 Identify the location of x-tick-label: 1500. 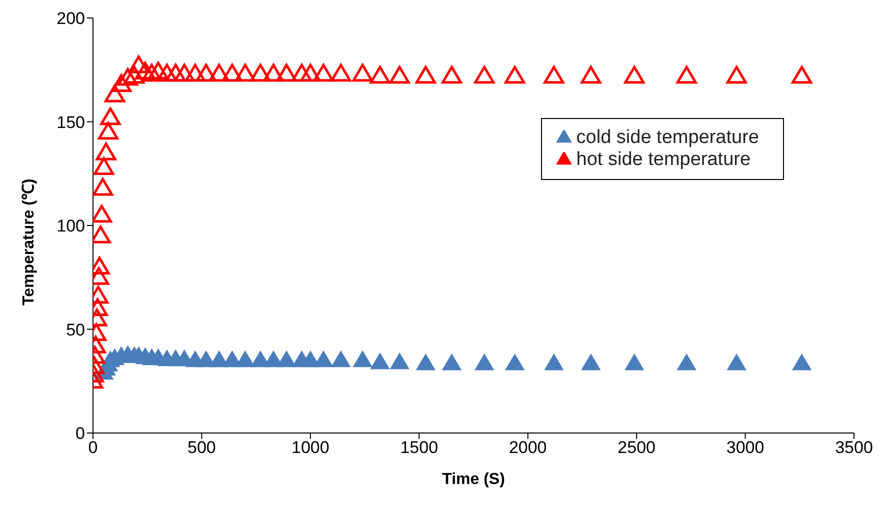
(419, 448).